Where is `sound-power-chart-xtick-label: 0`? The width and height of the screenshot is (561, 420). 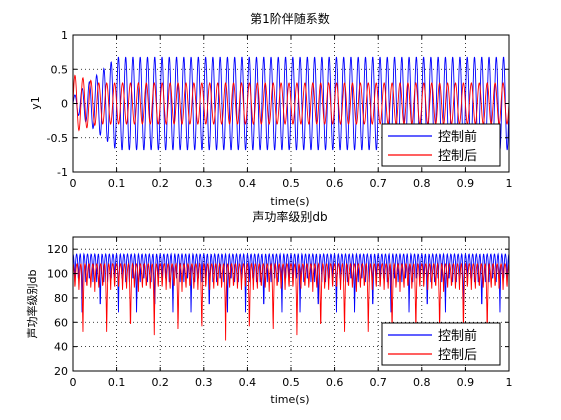
sound-power-chart-xtick-label: 0 is located at coordinates (73, 382).